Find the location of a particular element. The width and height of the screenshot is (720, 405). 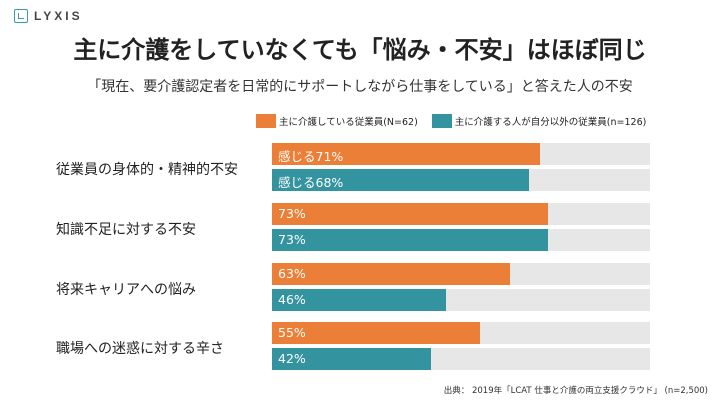

bar-series-1: 73% is located at coordinates (410, 214).